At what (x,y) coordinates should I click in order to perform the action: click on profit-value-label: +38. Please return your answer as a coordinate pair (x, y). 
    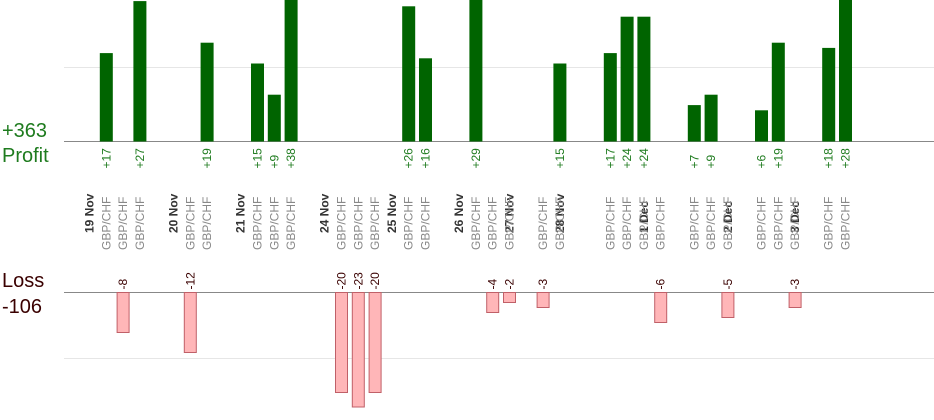
    Looking at the image, I should click on (291, 158).